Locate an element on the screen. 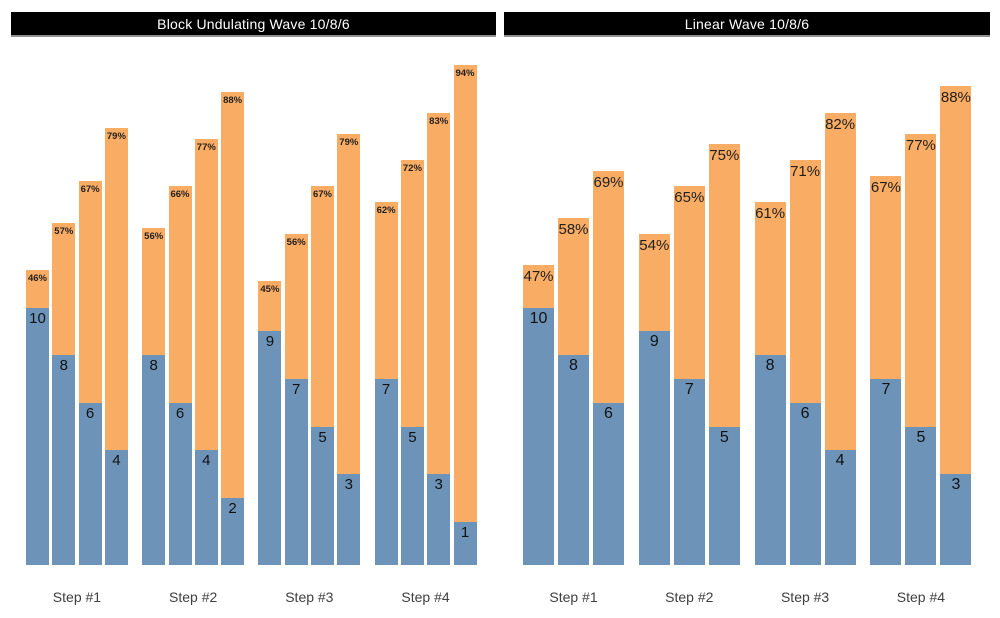 The width and height of the screenshot is (1000, 618). pct-label: 57% is located at coordinates (64, 232).